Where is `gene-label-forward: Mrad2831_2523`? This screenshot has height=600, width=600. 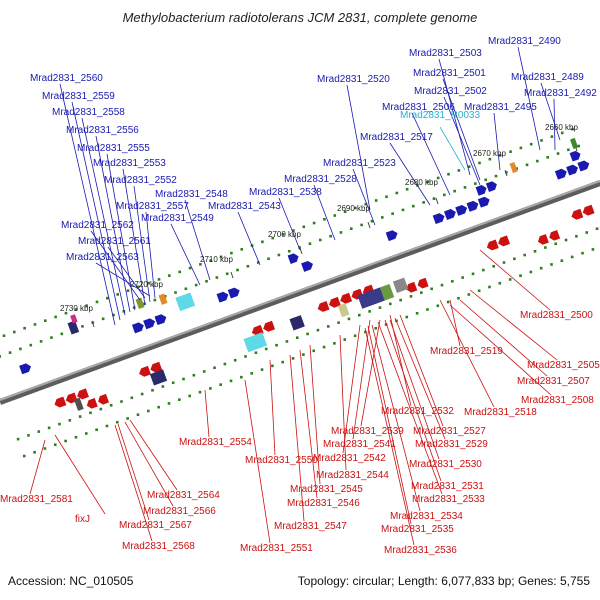 gene-label-forward: Mrad2831_2523 is located at coordinates (359, 163).